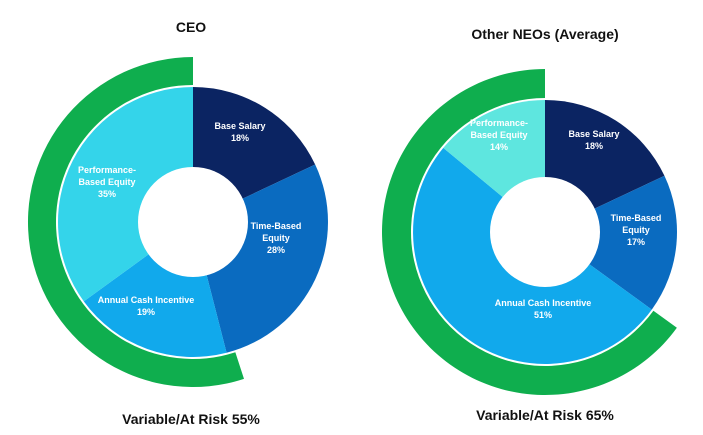 This screenshot has width=703, height=435. What do you see at coordinates (146, 306) in the screenshot?
I see `ceo-label-annual-cash-incentive: Annual Cash Incentive 19%` at bounding box center [146, 306].